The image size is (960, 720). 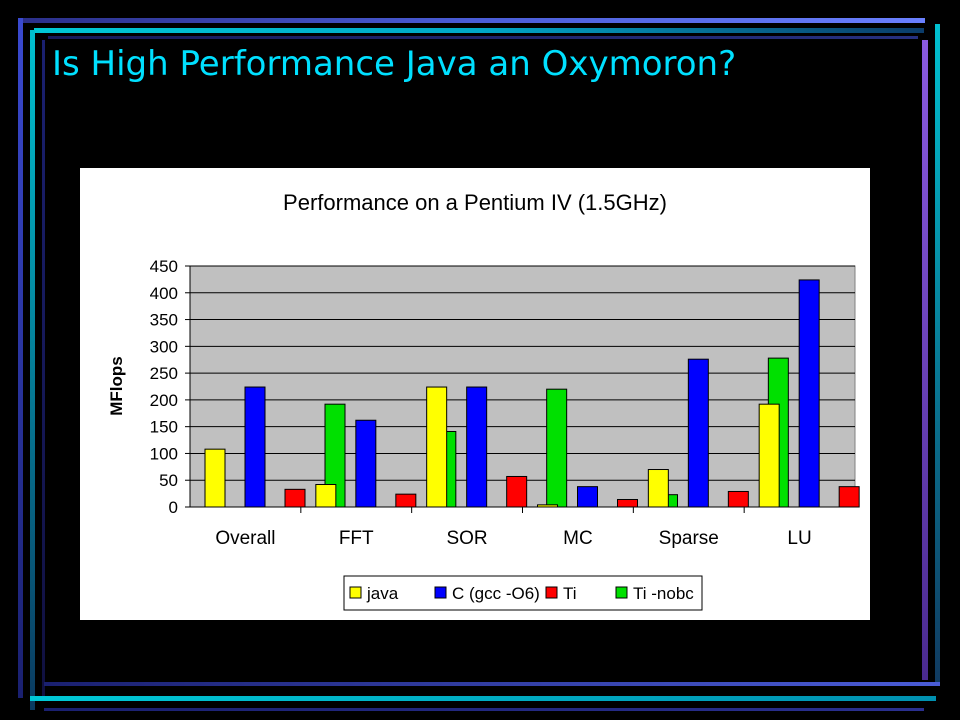 What do you see at coordinates (164, 293) in the screenshot?
I see `y-tick-label: 400` at bounding box center [164, 293].